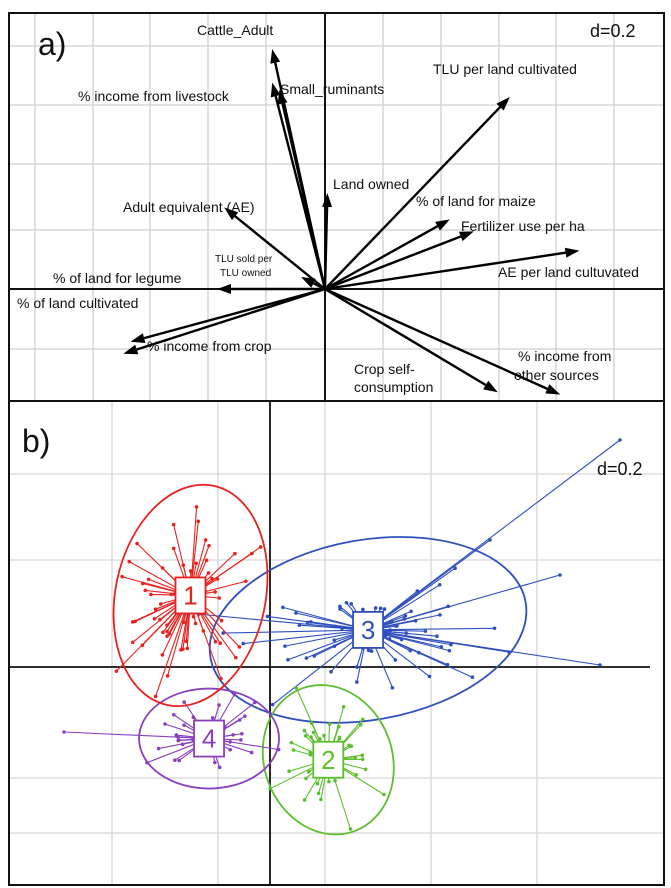  I want to click on vector-label: TLU per land cultivated, so click(505, 69).